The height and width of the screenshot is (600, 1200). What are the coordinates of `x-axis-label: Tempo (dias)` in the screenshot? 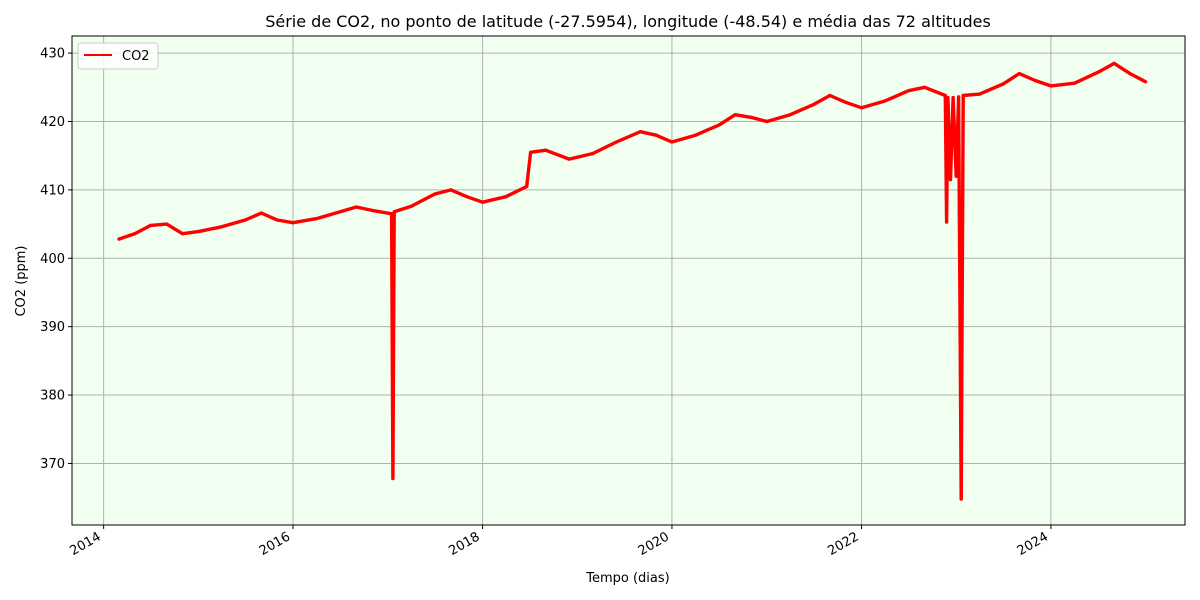 It's located at (627, 578).